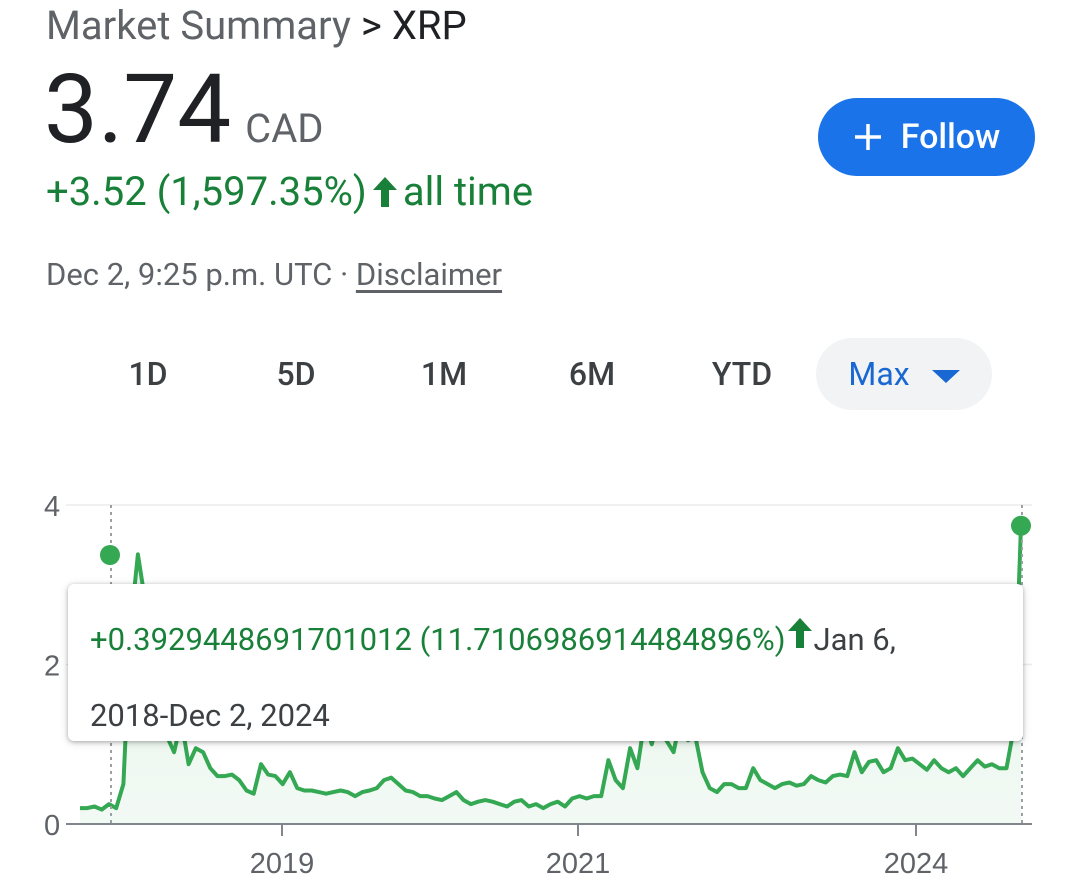 Image resolution: width=1080 pixels, height=895 pixels. I want to click on tab-label: 1M, so click(444, 374).